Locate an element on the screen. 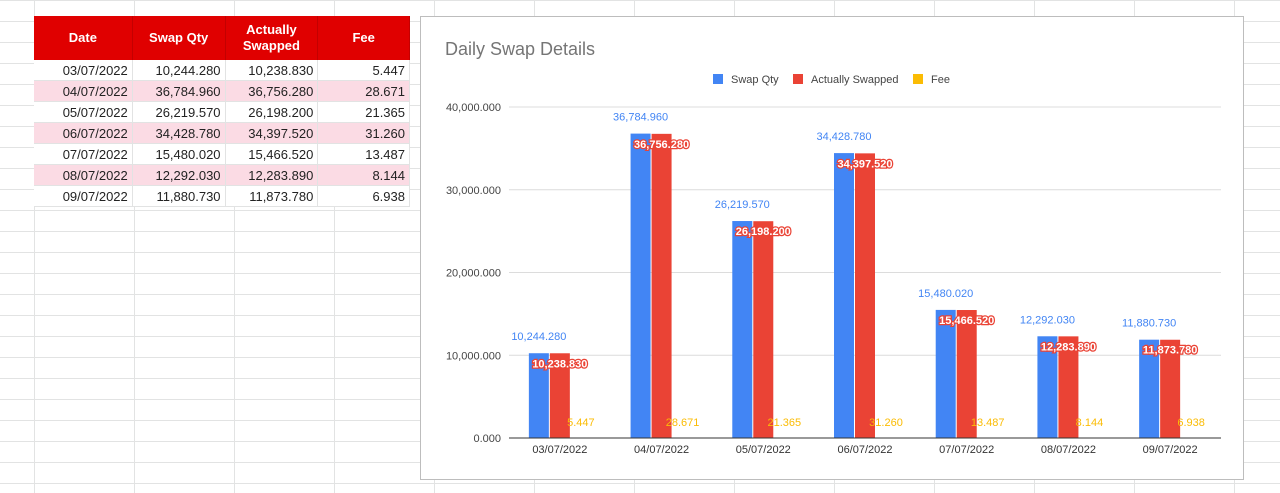 The height and width of the screenshot is (493, 1280). cell-swap-qty: 15,480.020 is located at coordinates (179, 154).